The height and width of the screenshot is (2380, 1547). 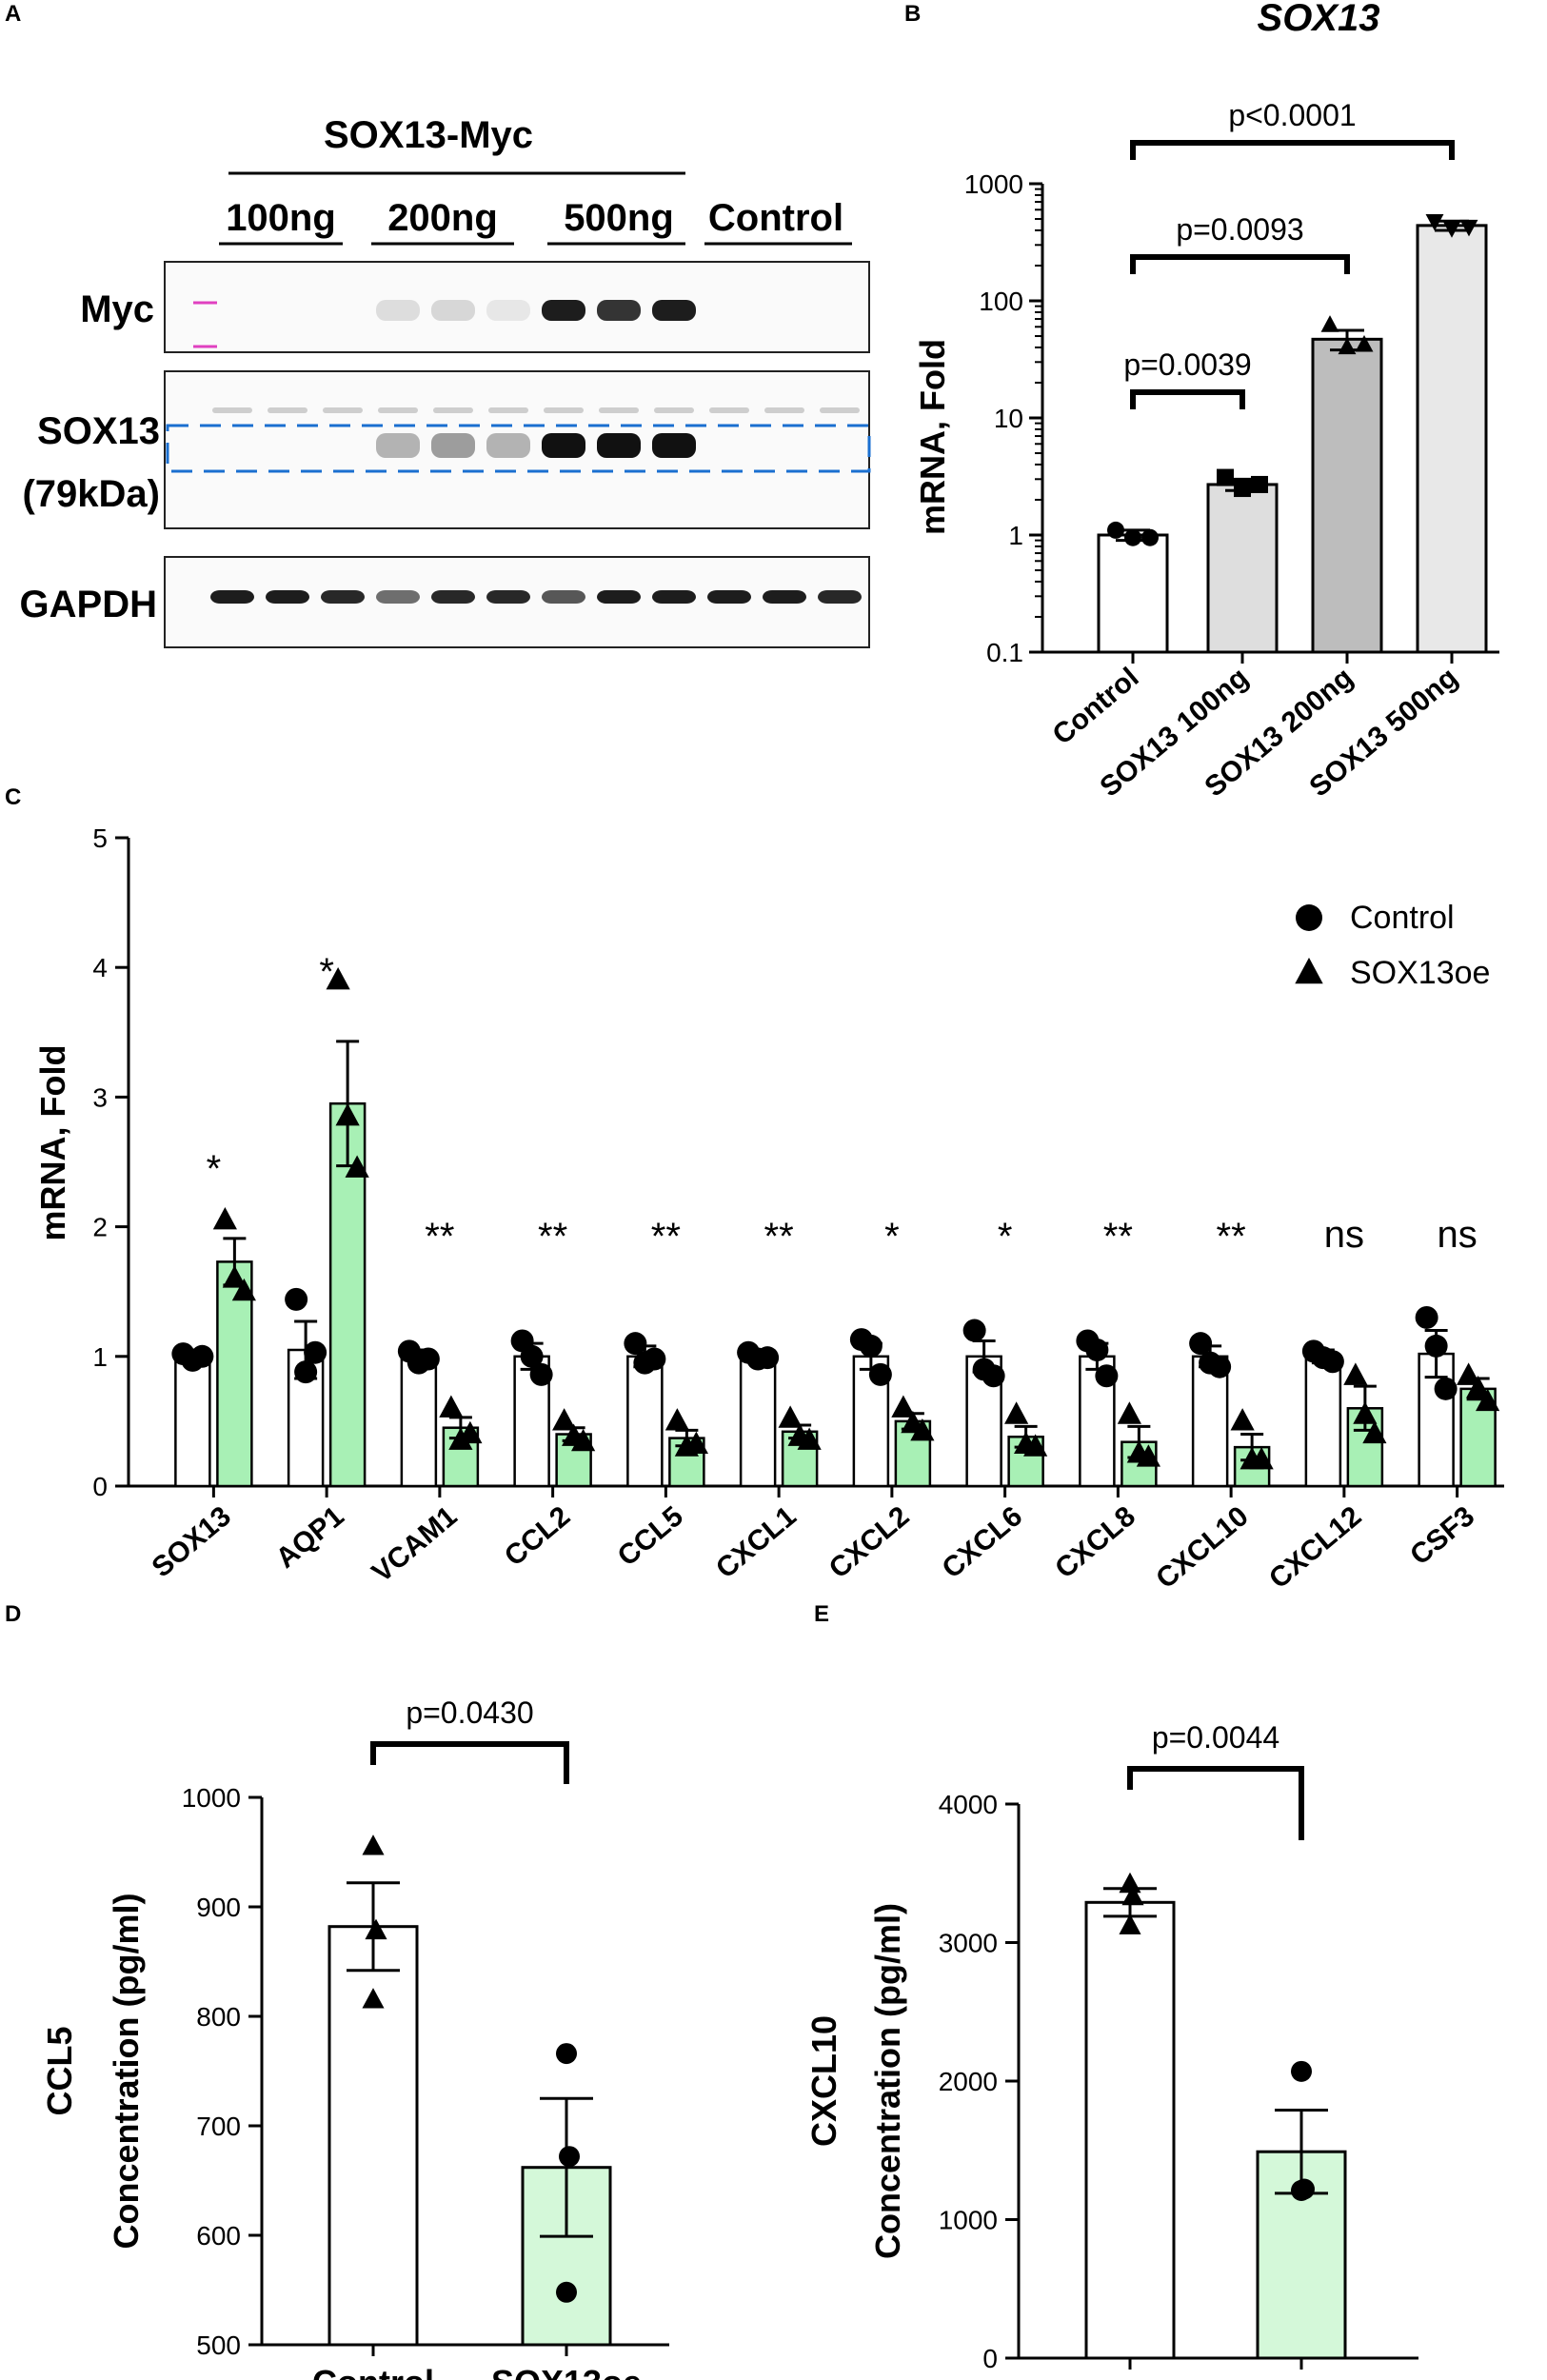 I want to click on sox13-band-highlight, so click(x=518, y=448).